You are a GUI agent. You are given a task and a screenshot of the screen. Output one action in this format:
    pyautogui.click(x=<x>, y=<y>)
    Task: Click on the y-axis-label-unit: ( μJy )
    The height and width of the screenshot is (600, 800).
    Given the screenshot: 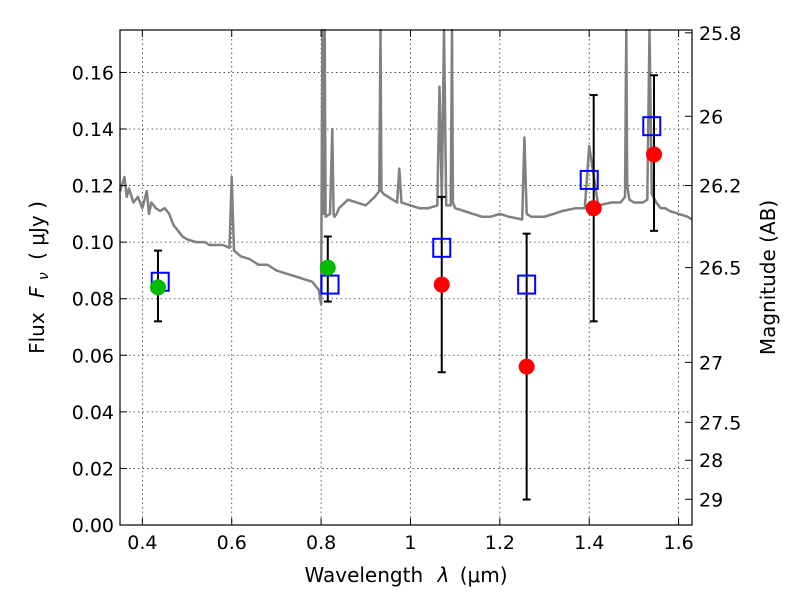 What is the action you would take?
    pyautogui.click(x=37, y=230)
    